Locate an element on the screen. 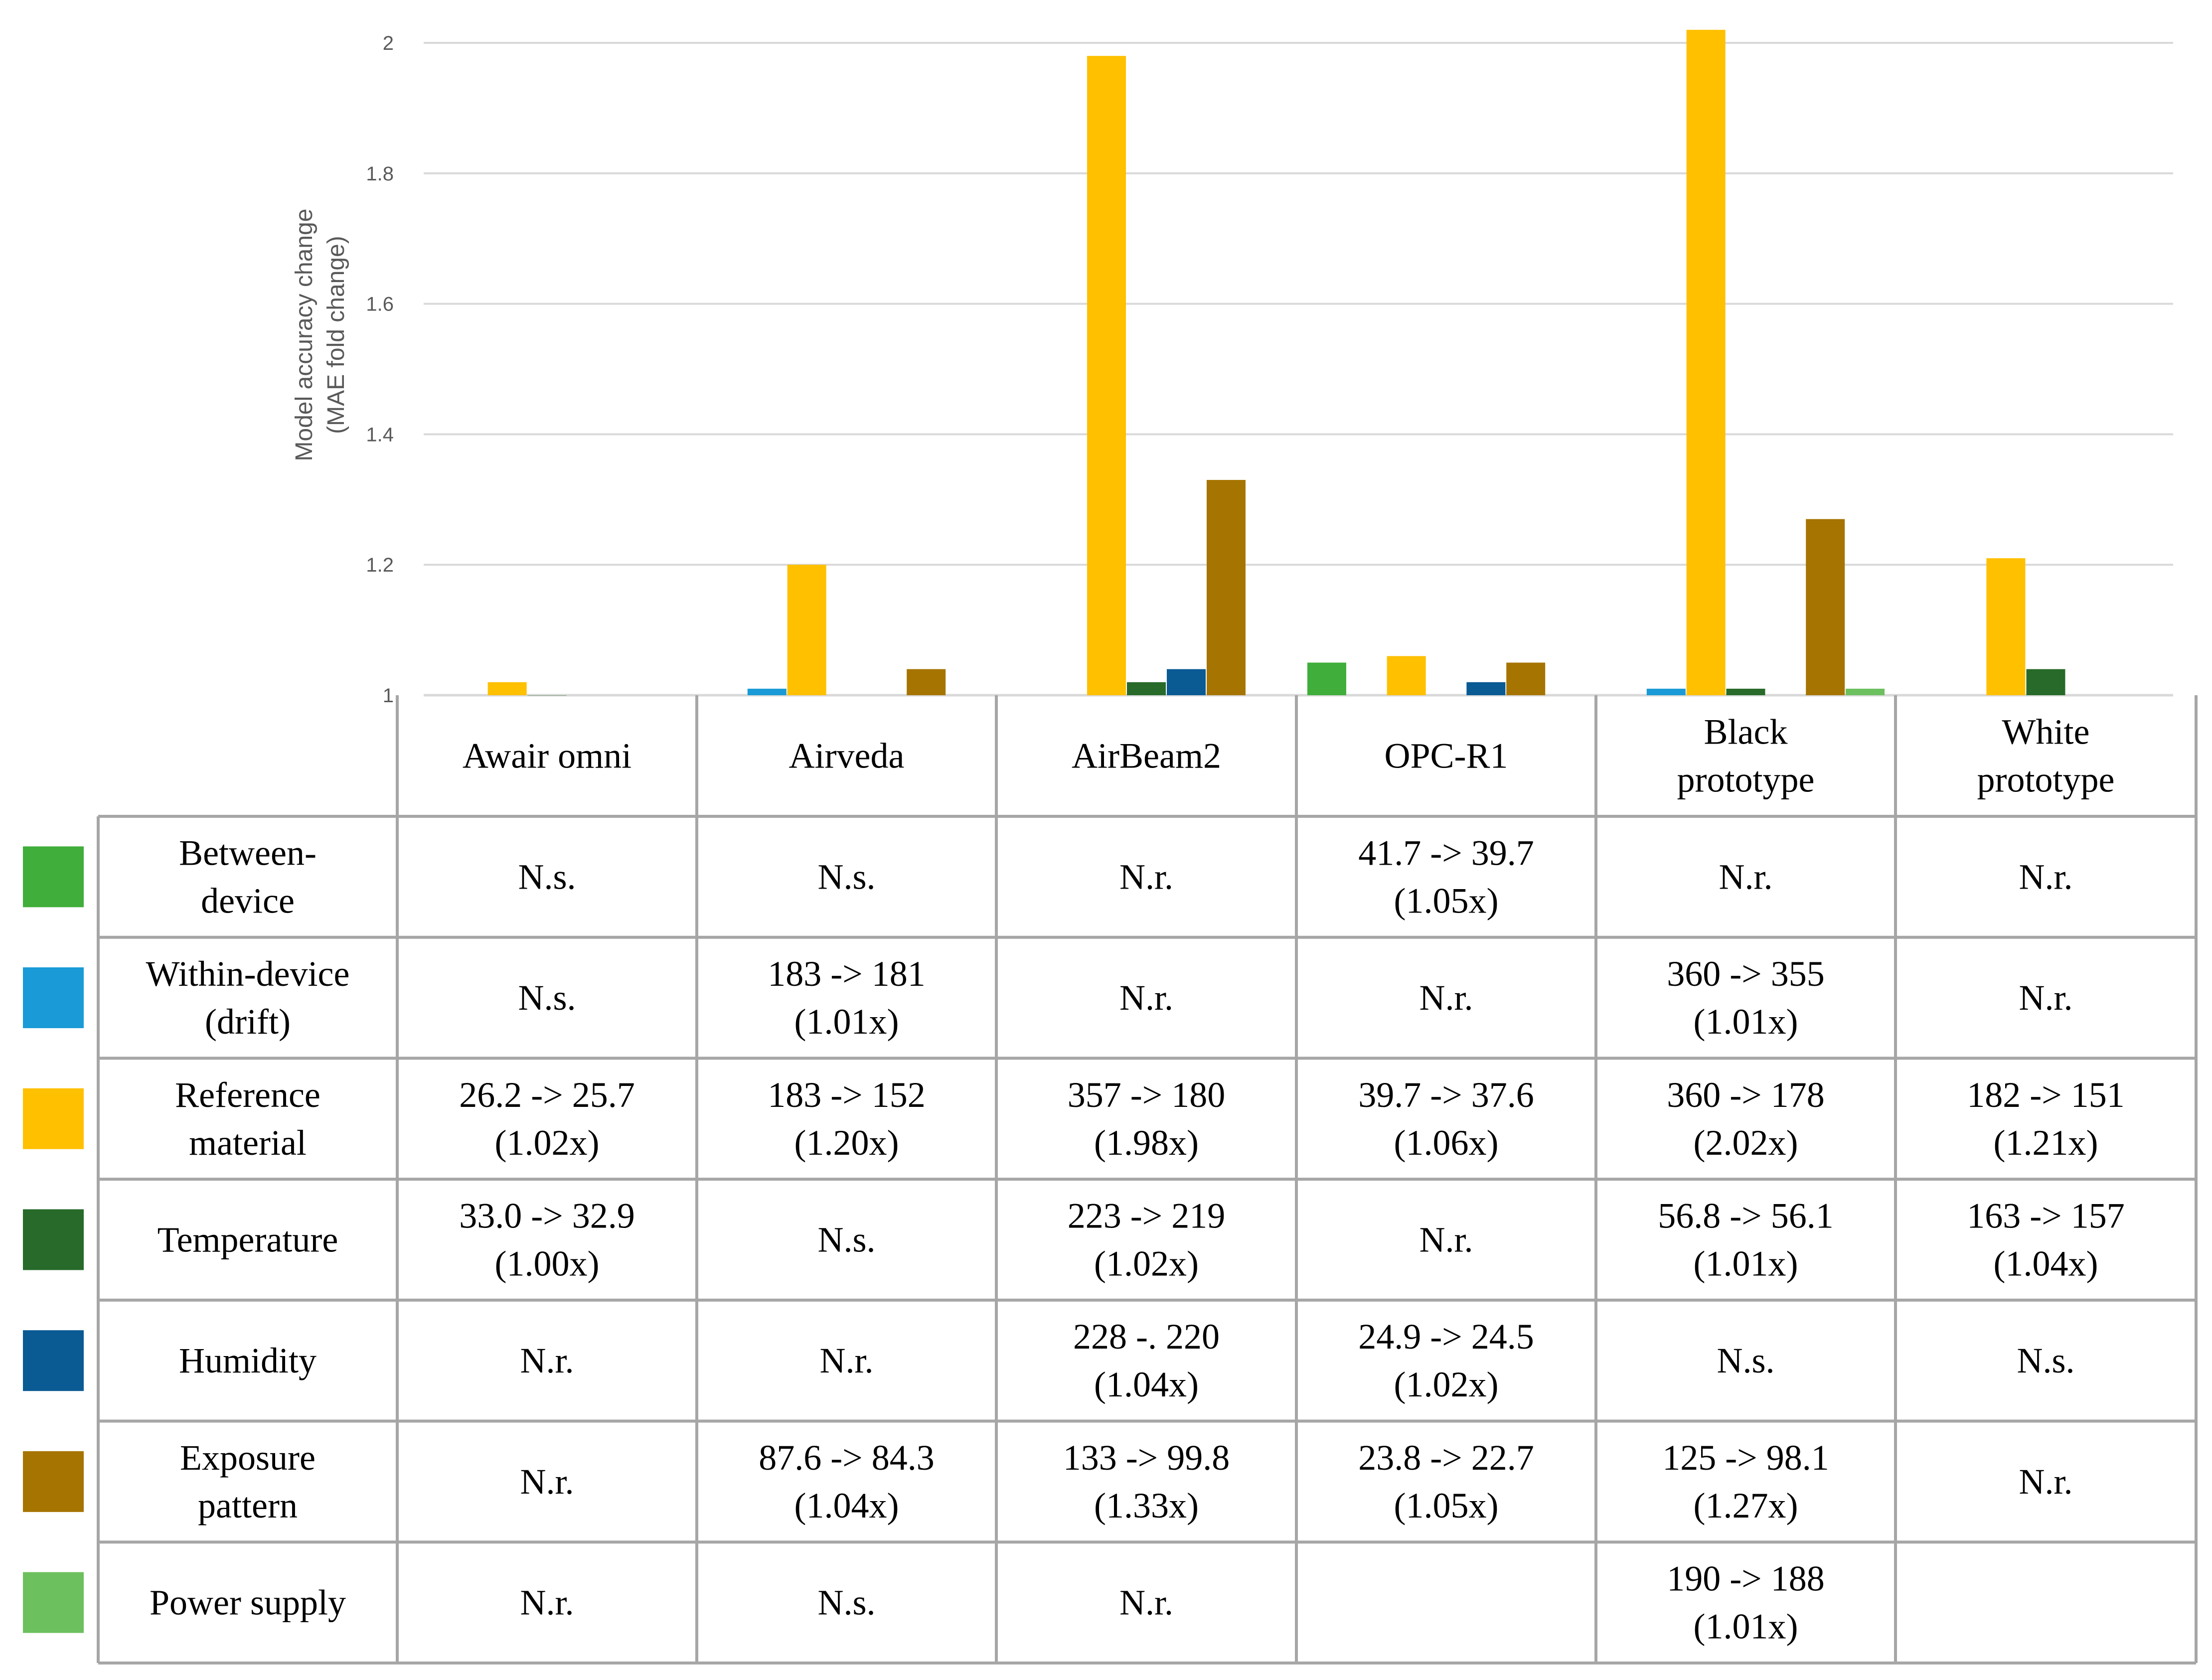 The width and height of the screenshot is (2212, 1680). cell-exposure-pattern-white-prototype: N.r. is located at coordinates (2046, 1482).